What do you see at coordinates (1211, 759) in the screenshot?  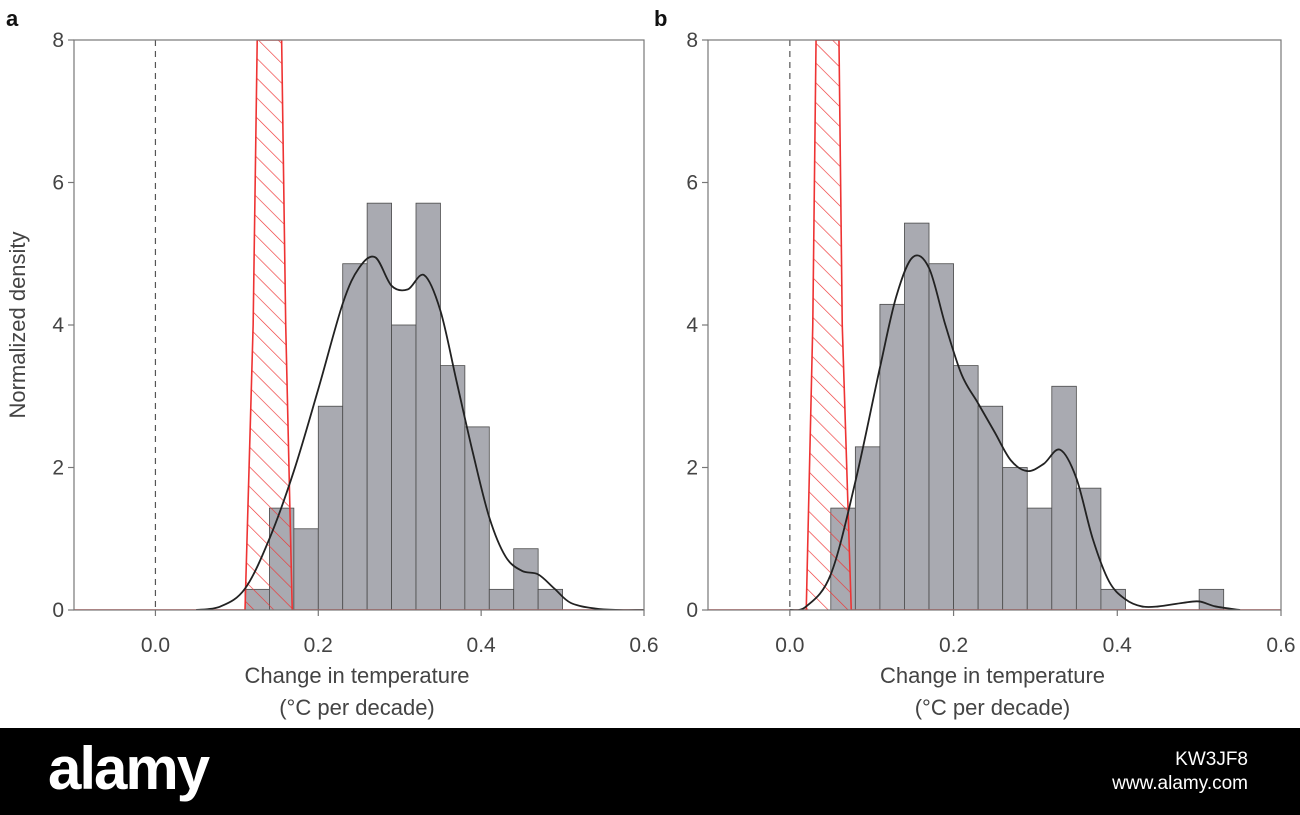 I see `watermark-image-id: KW3JF8` at bounding box center [1211, 759].